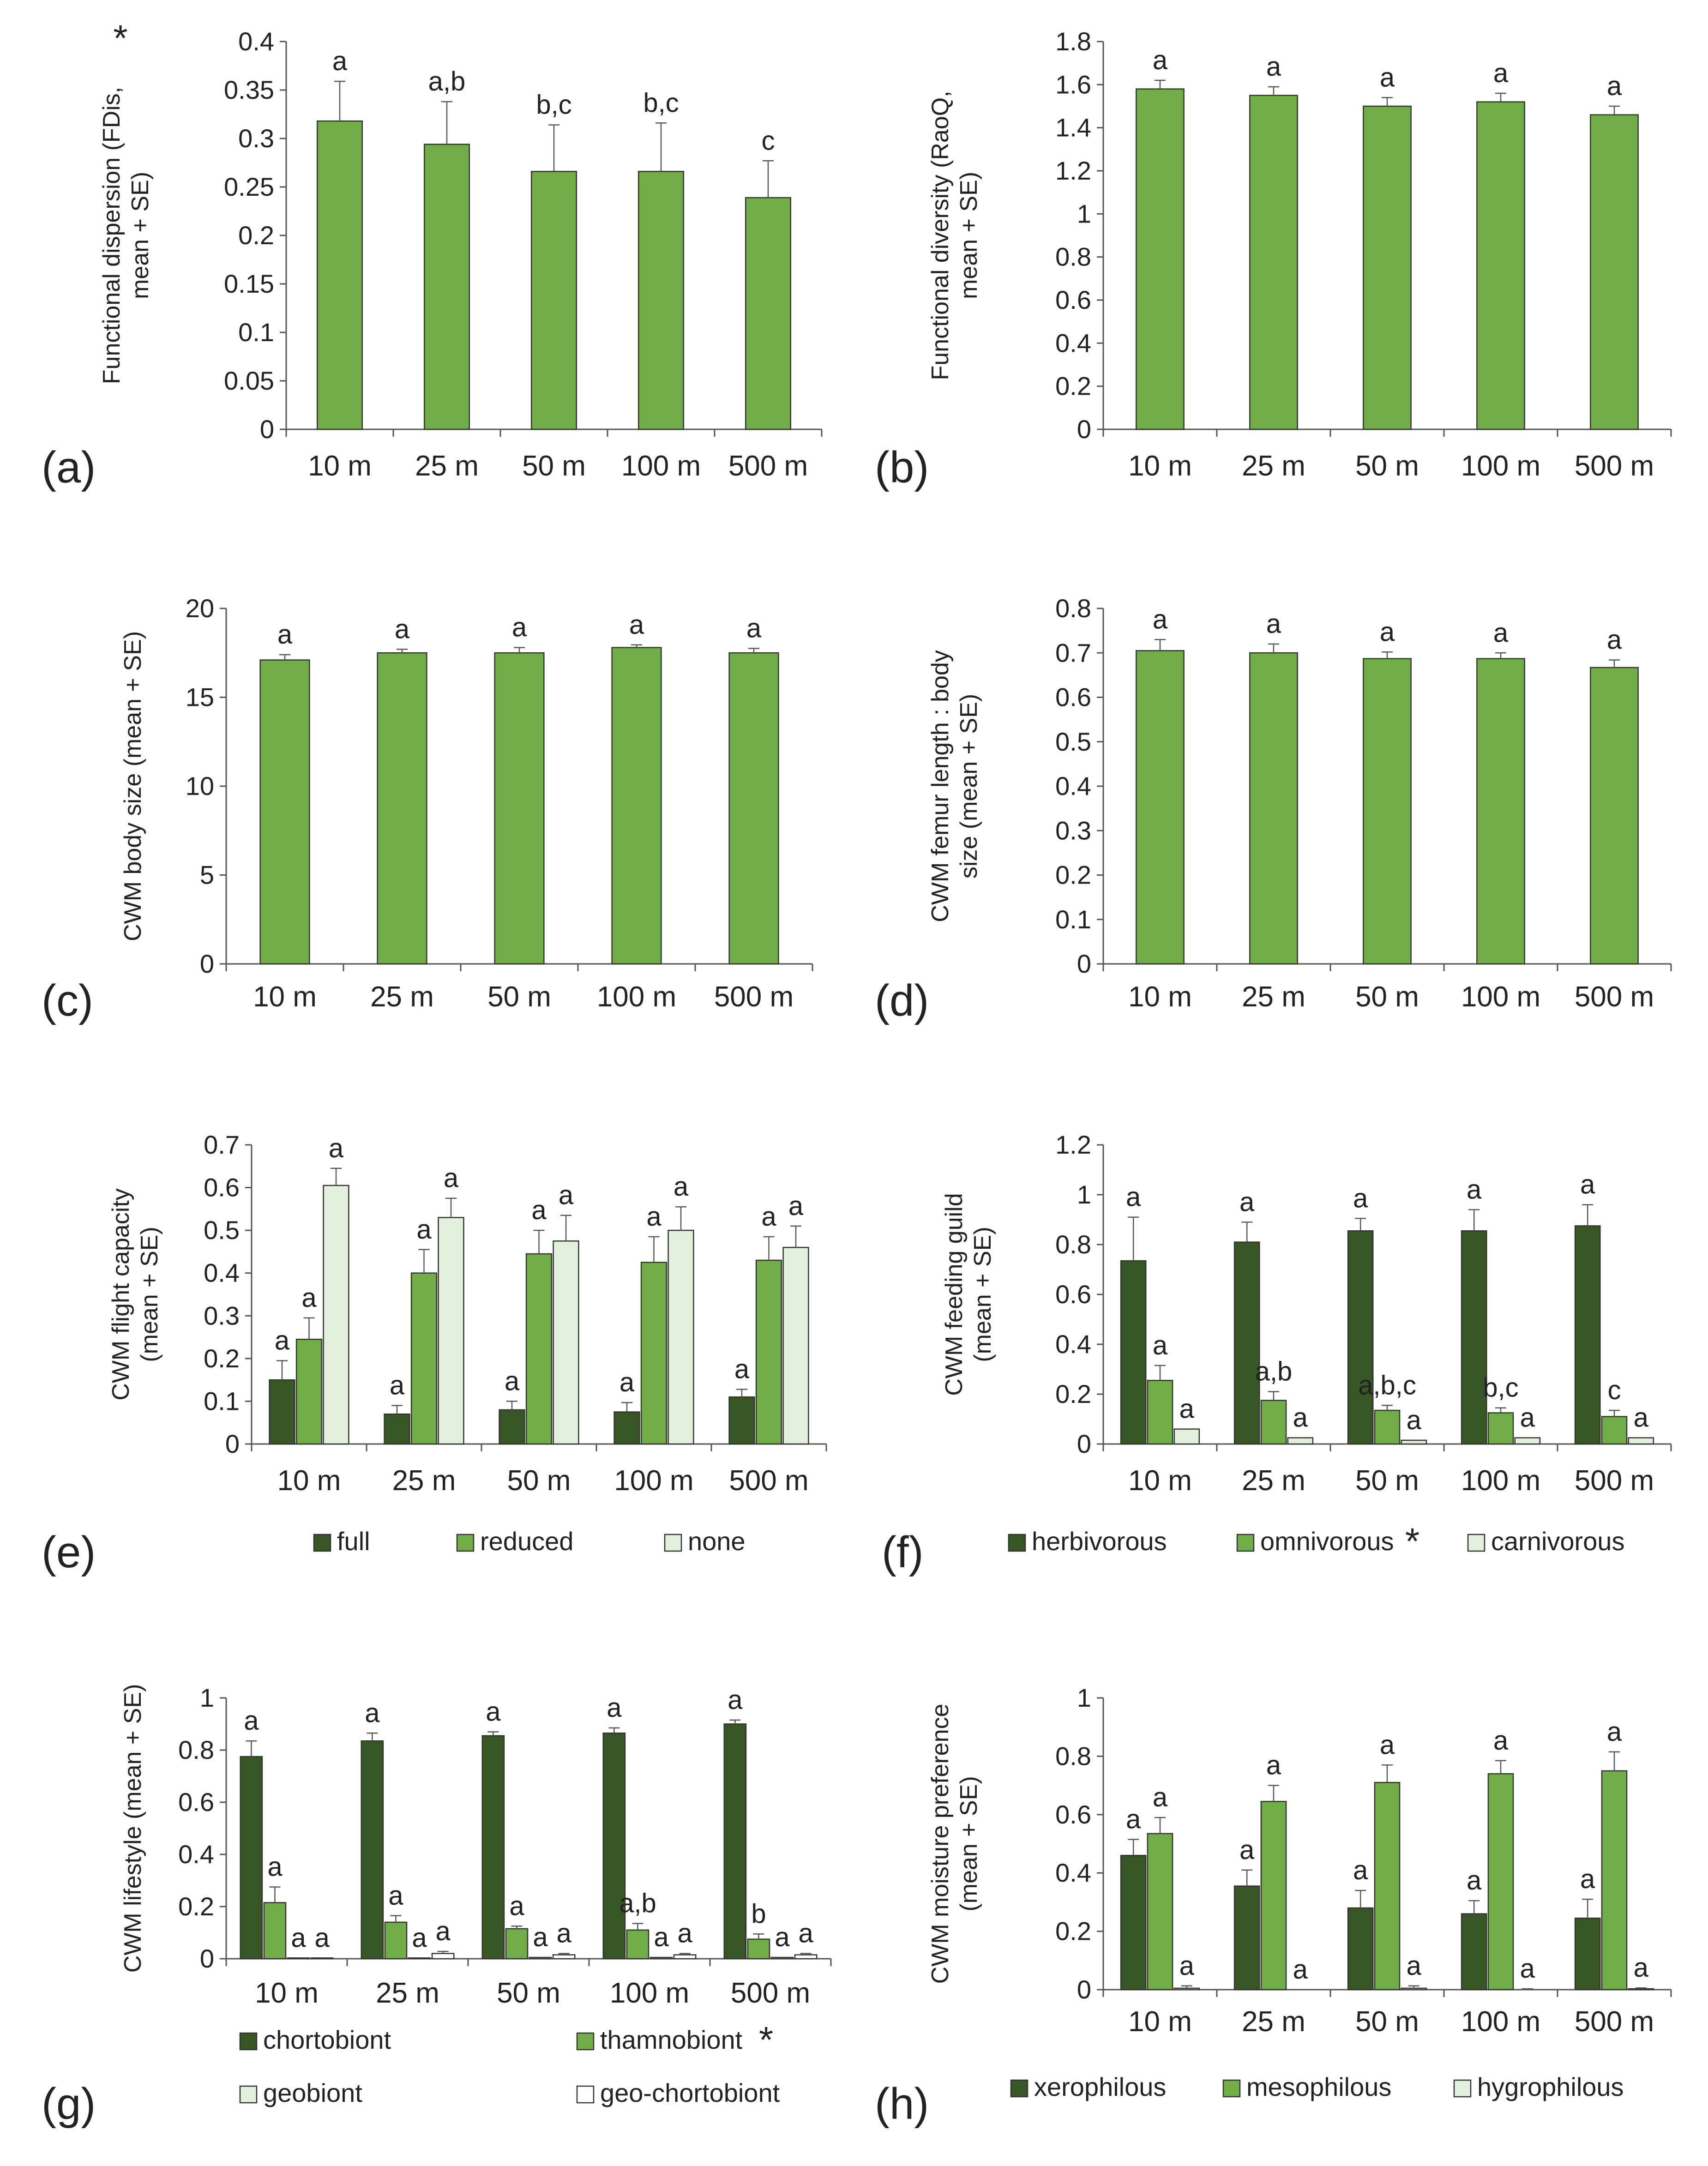 Image resolution: width=1708 pixels, height=2166 pixels. I want to click on x-tick-label: 10 m, so click(287, 1993).